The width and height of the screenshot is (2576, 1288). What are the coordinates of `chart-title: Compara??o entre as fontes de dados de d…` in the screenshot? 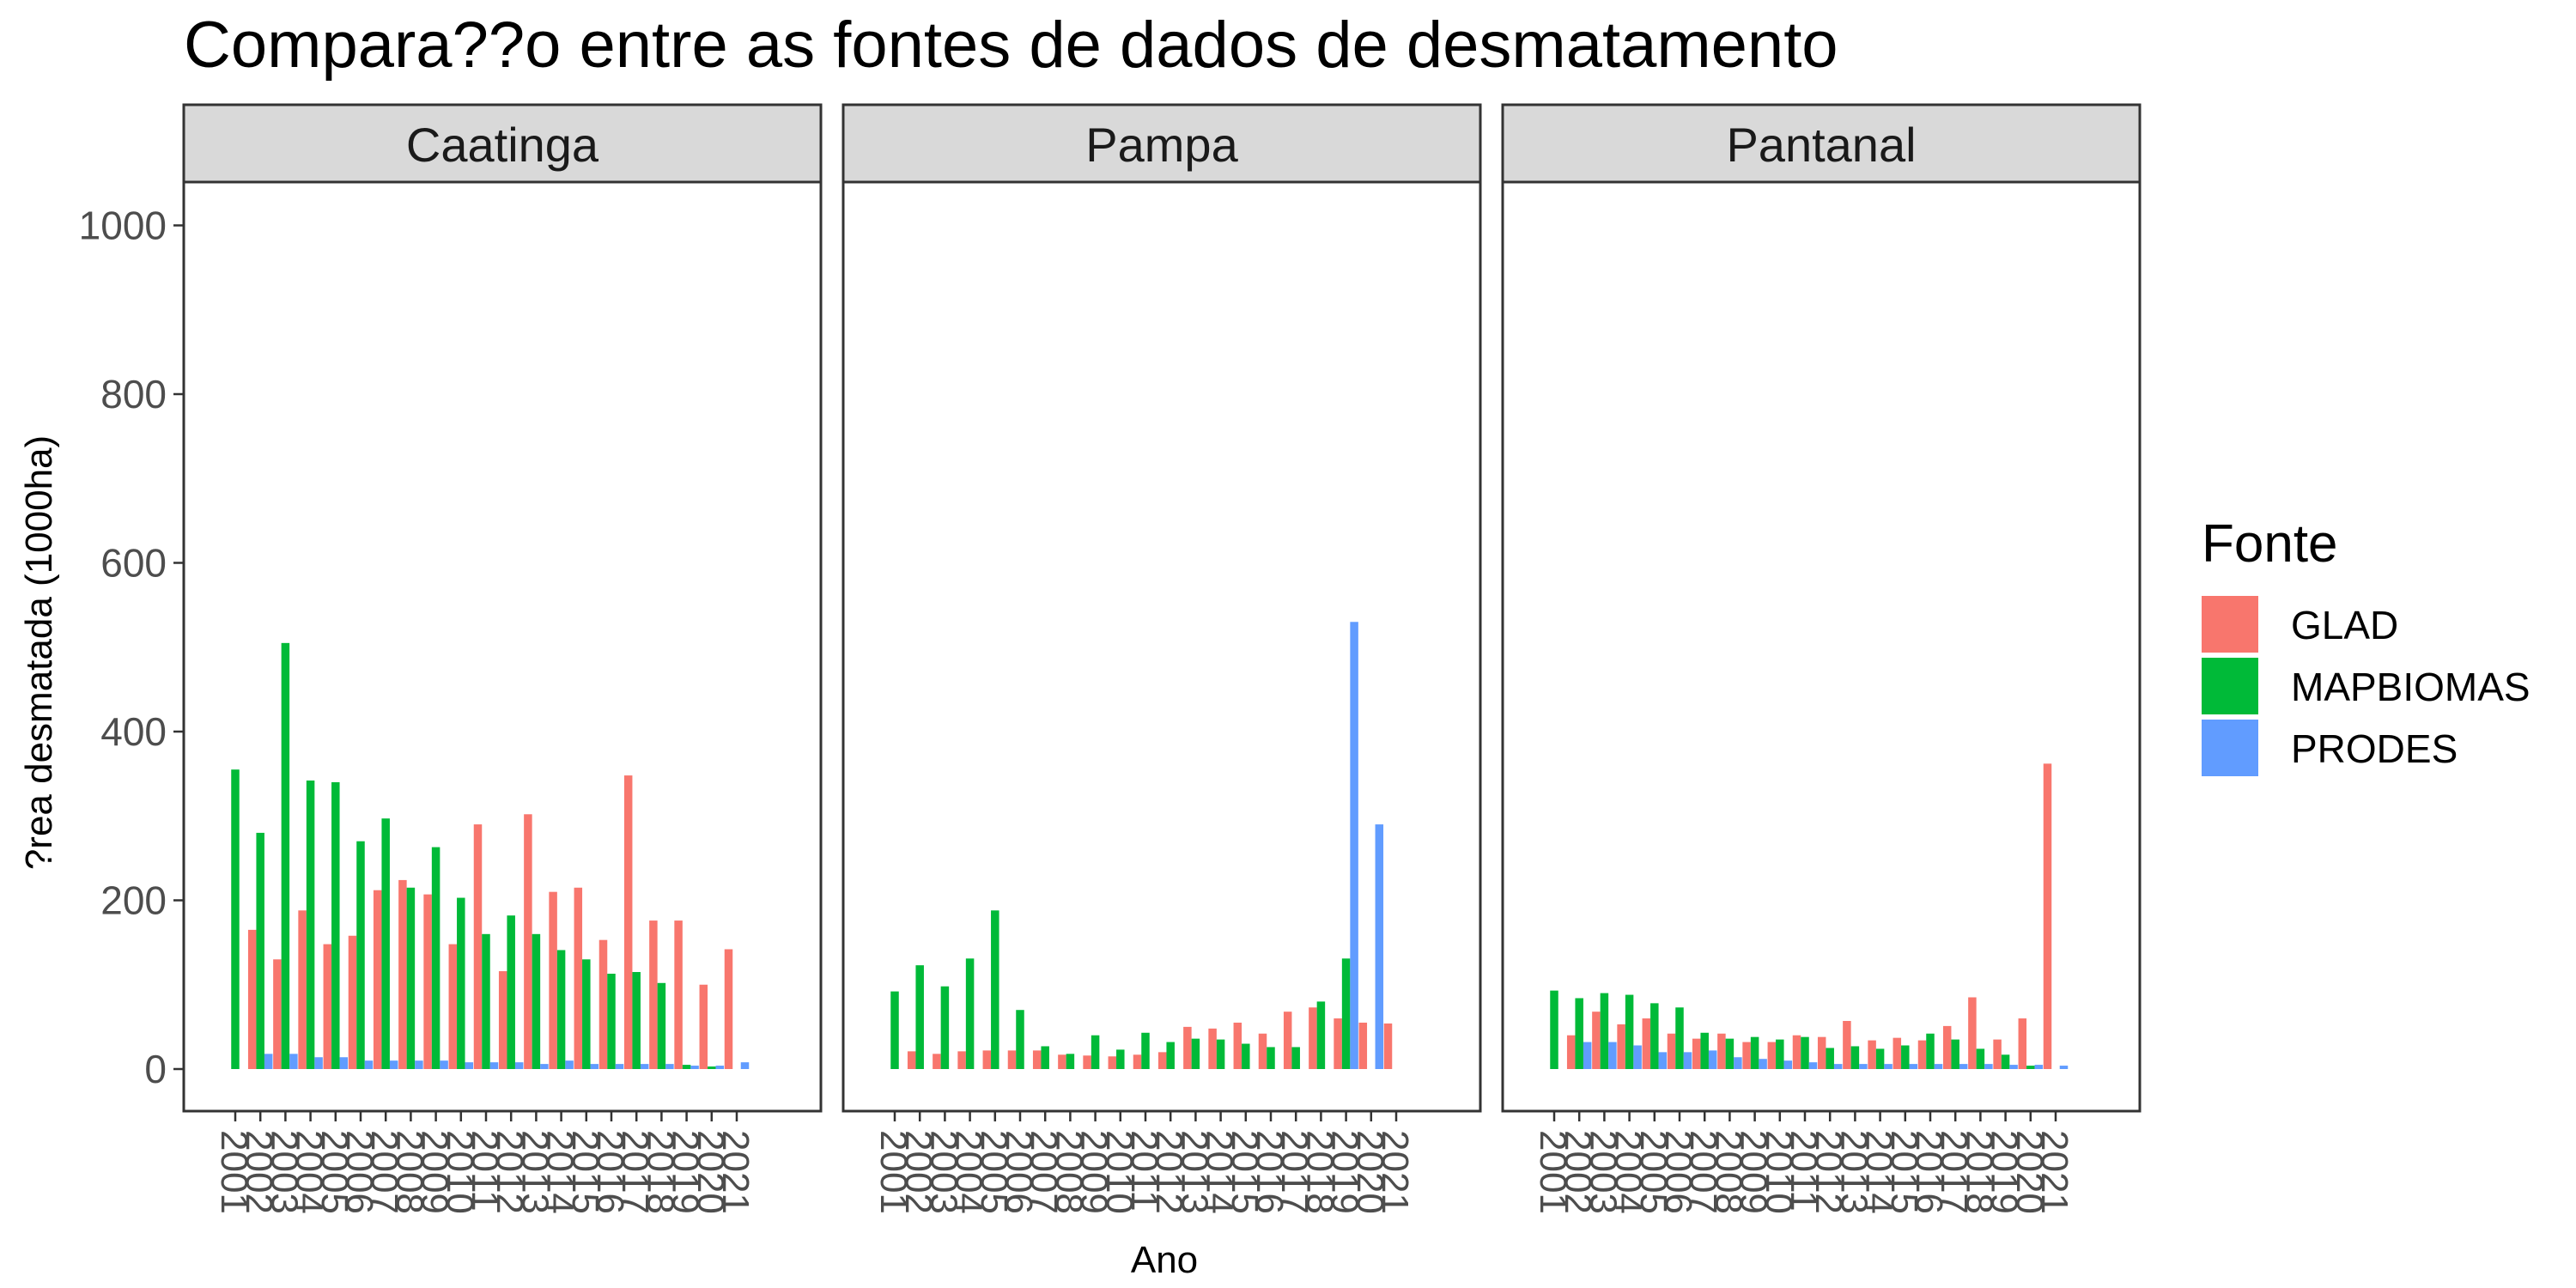 It's located at (1011, 45).